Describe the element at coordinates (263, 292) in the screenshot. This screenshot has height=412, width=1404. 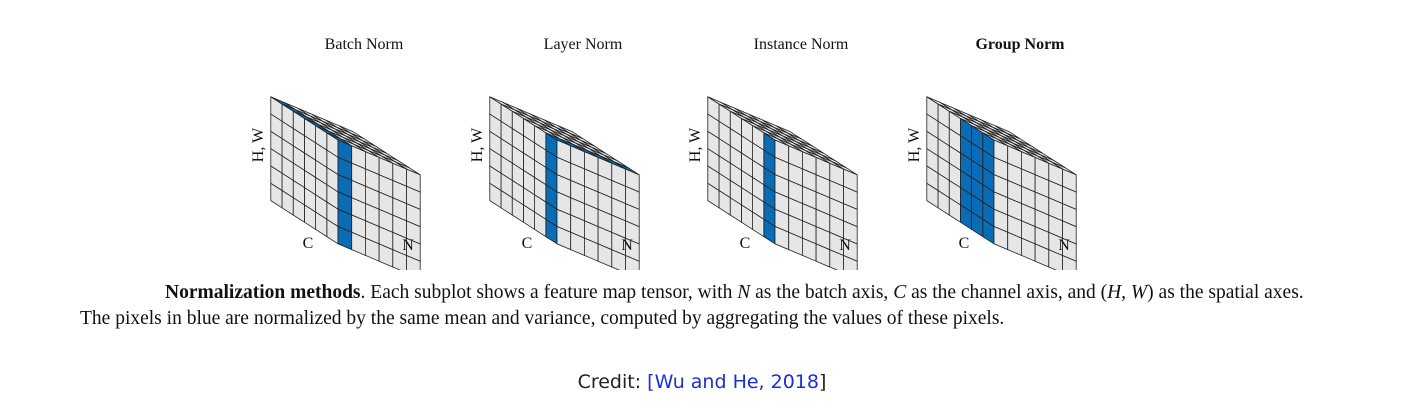
I see `caption-lead: Normalization methods` at that location.